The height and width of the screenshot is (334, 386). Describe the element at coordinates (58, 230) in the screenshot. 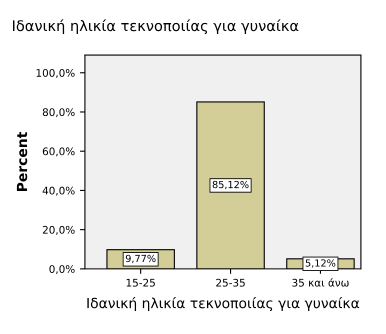

I see `y-tick-label: 20,0%` at that location.